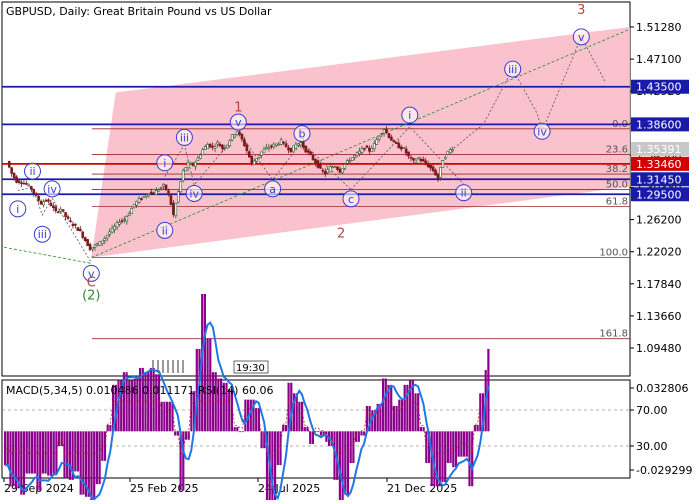  I want to click on wave-label-4: v, so click(91, 273).